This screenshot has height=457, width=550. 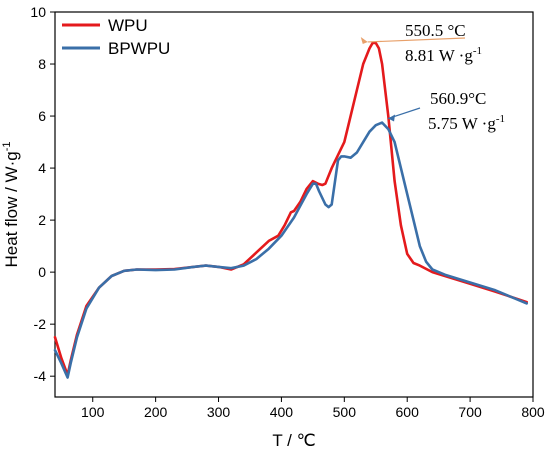 What do you see at coordinates (533, 412) in the screenshot?
I see `x-tick-label: 800` at bounding box center [533, 412].